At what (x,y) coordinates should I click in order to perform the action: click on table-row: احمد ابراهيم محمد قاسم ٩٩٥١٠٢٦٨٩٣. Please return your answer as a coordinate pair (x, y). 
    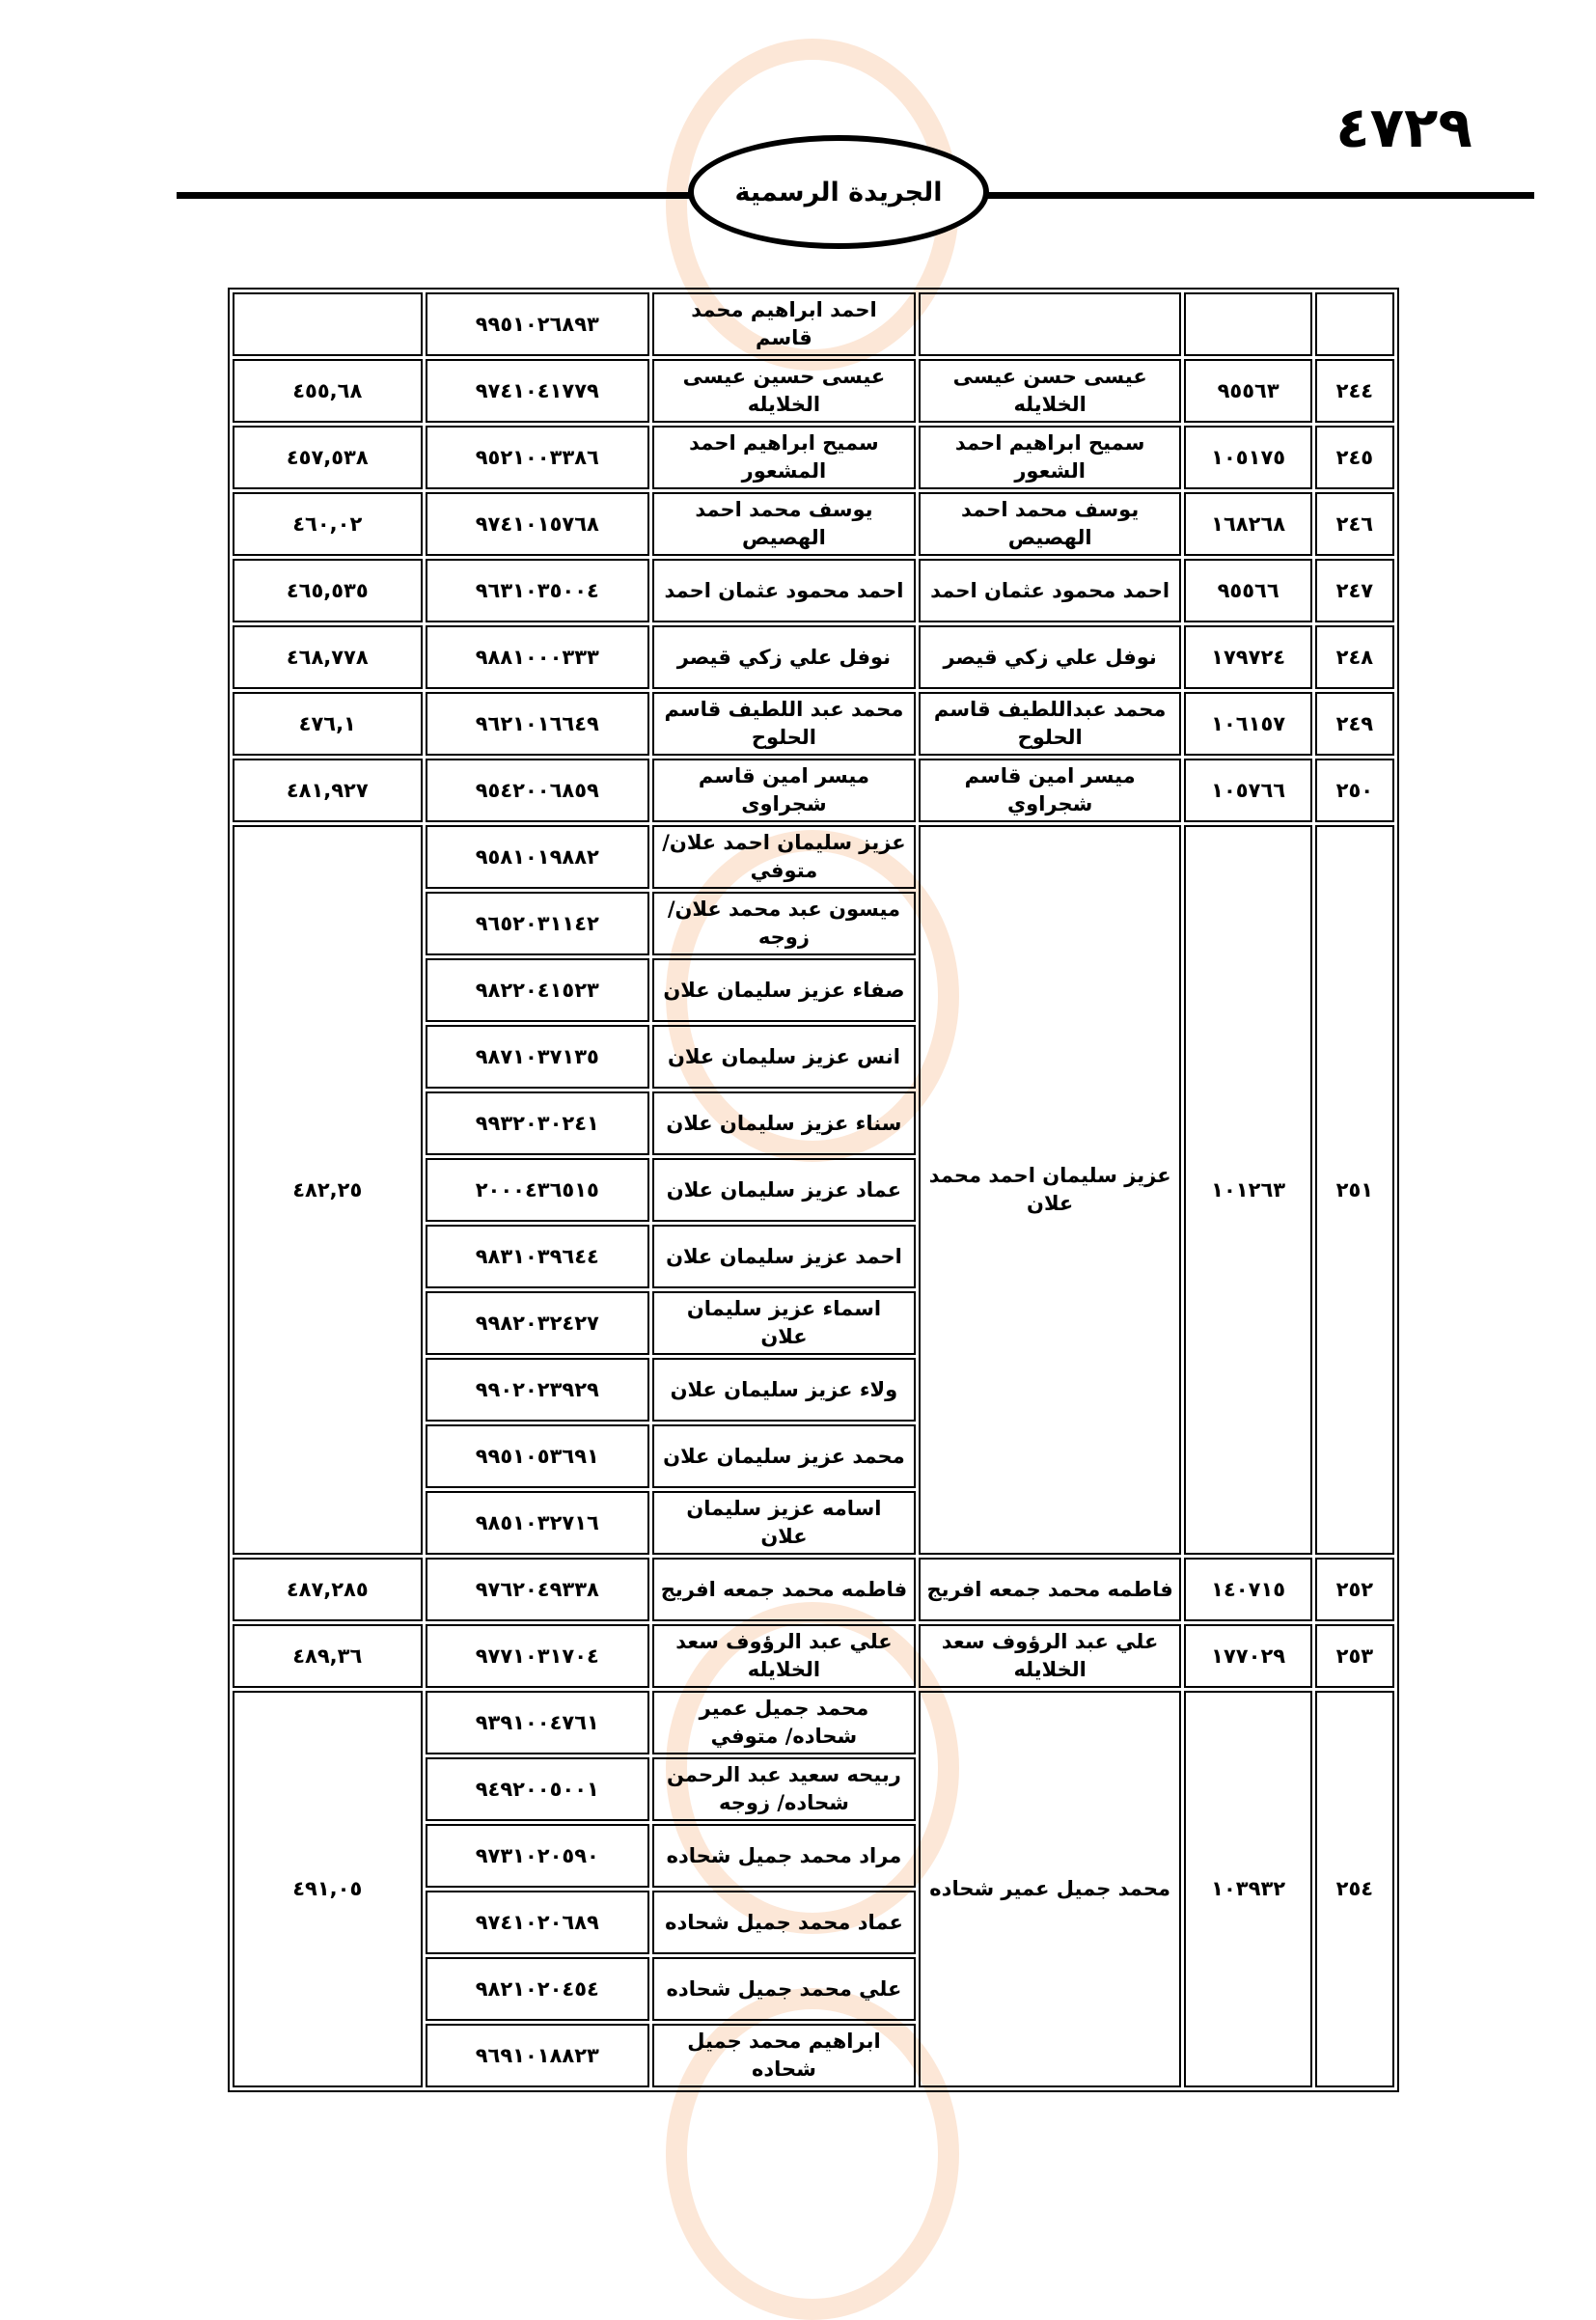
    Looking at the image, I should click on (814, 324).